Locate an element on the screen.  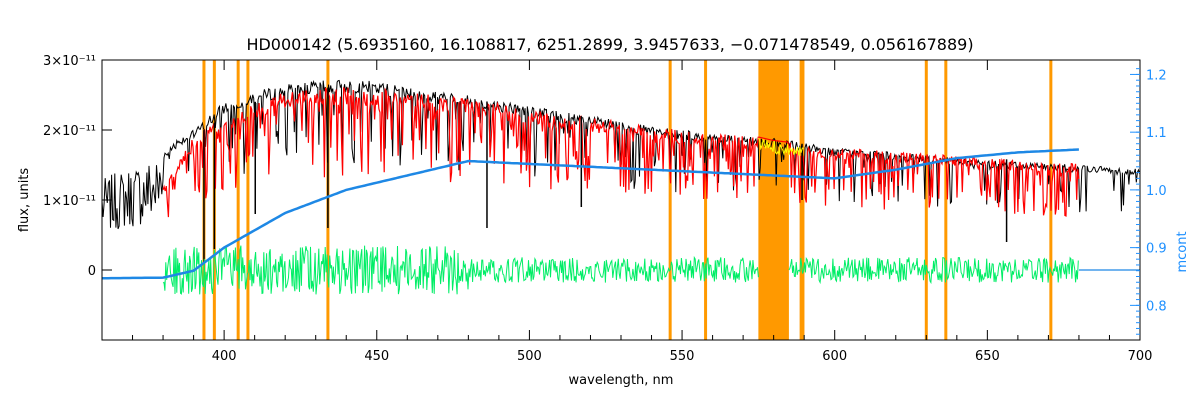
y2-tick-label: 0.8 is located at coordinates (1156, 306).